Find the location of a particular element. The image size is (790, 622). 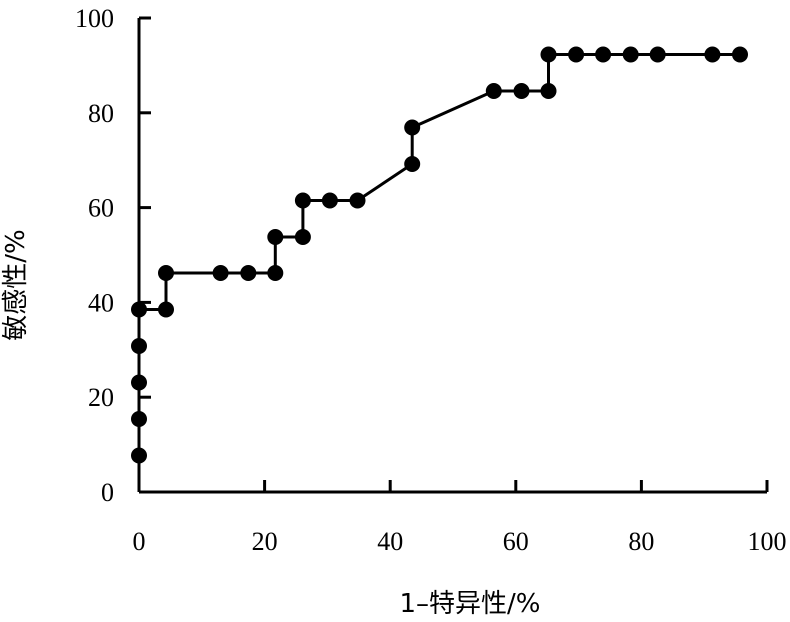

x-tick-label: 0 is located at coordinates (139, 541).